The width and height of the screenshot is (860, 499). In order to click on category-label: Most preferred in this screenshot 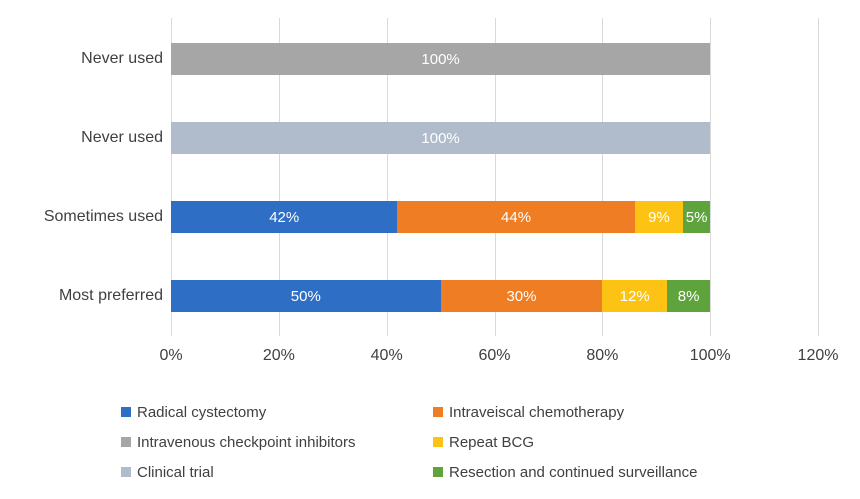, I will do `click(110, 295)`.